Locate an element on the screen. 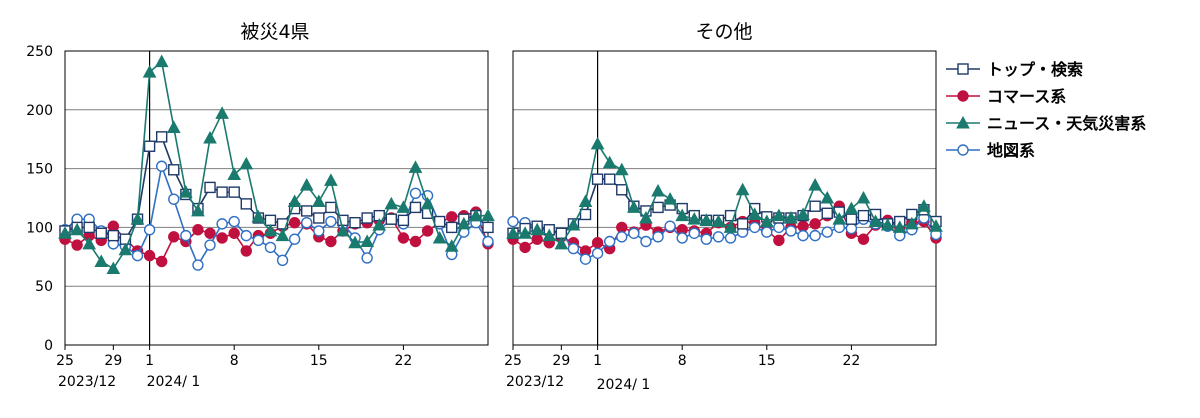  x-tick-label: 1 is located at coordinates (149, 361).